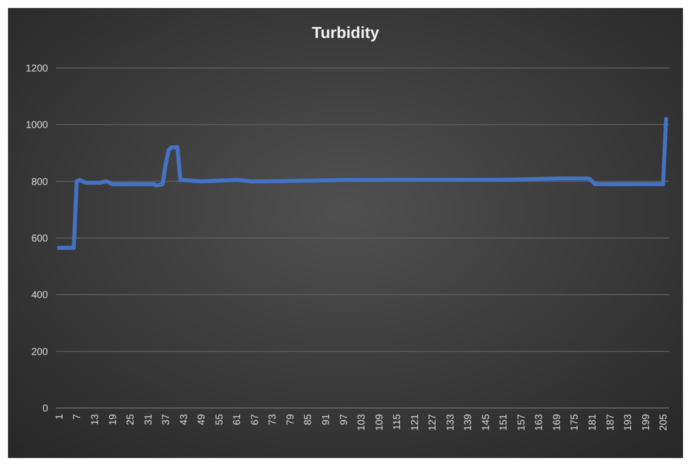 The width and height of the screenshot is (691, 466). Describe the element at coordinates (95, 420) in the screenshot. I see `x-tick-label: 13` at that location.